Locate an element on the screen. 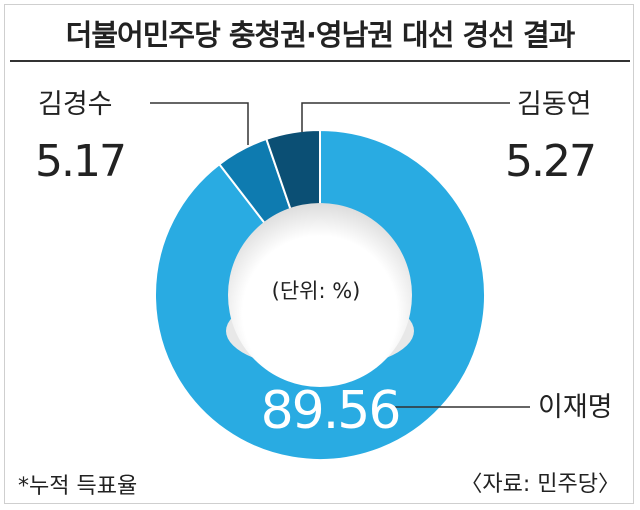  source-note: 〈자료: 민주당〉 is located at coordinates (540, 484).